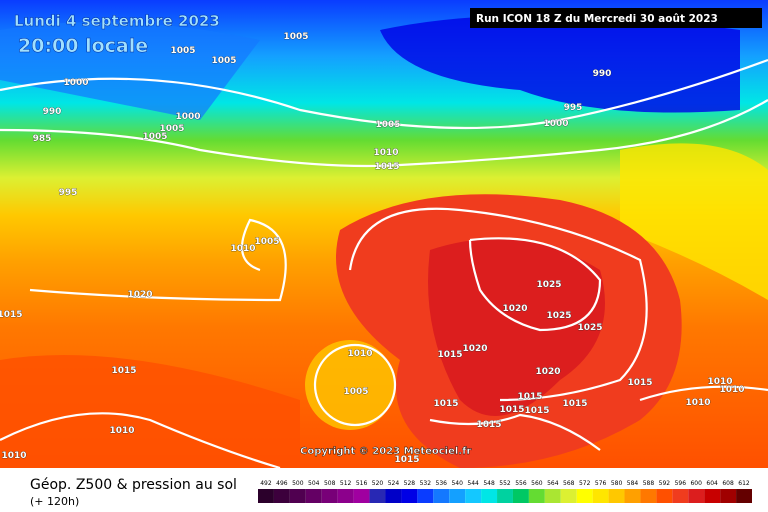 The width and height of the screenshot is (768, 512). I want to click on legend-label: 504, so click(314, 483).